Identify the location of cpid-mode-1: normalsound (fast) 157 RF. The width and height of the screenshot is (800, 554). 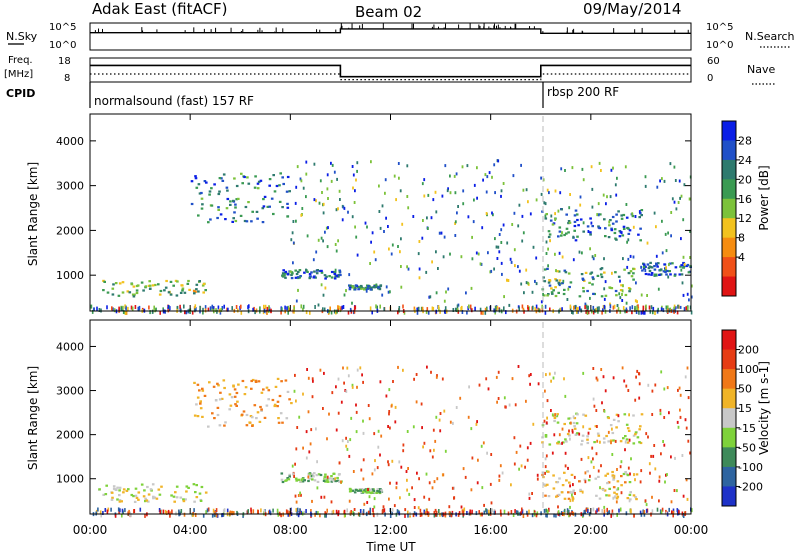
(174, 101).